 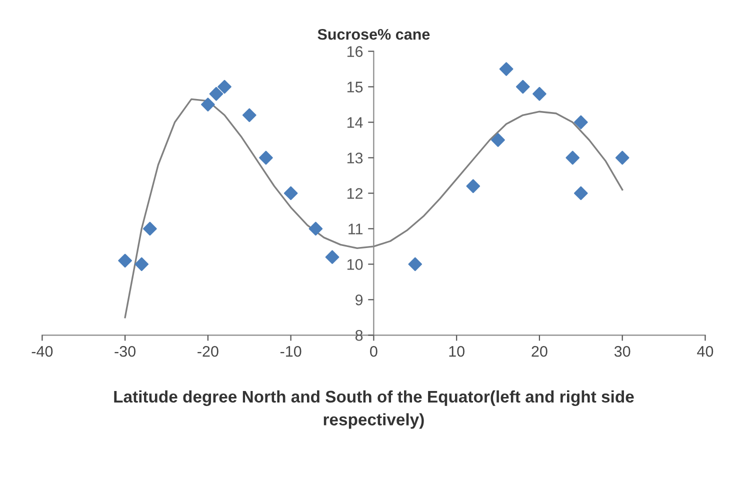 What do you see at coordinates (355, 229) in the screenshot?
I see `y-tick-label: 11` at bounding box center [355, 229].